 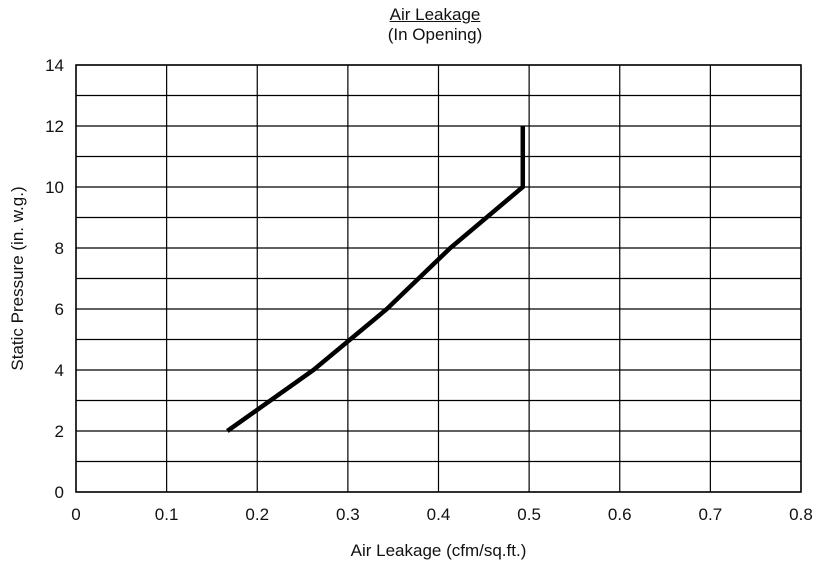 I want to click on x-tick-label: 0.8, so click(x=801, y=514).